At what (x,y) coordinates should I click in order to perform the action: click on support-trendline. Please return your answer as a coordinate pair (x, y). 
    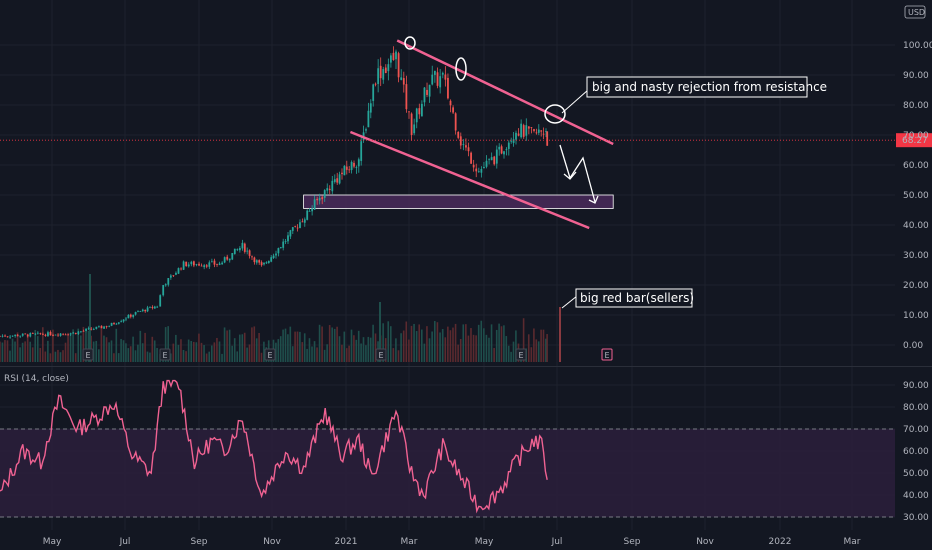
    Looking at the image, I should click on (469, 180).